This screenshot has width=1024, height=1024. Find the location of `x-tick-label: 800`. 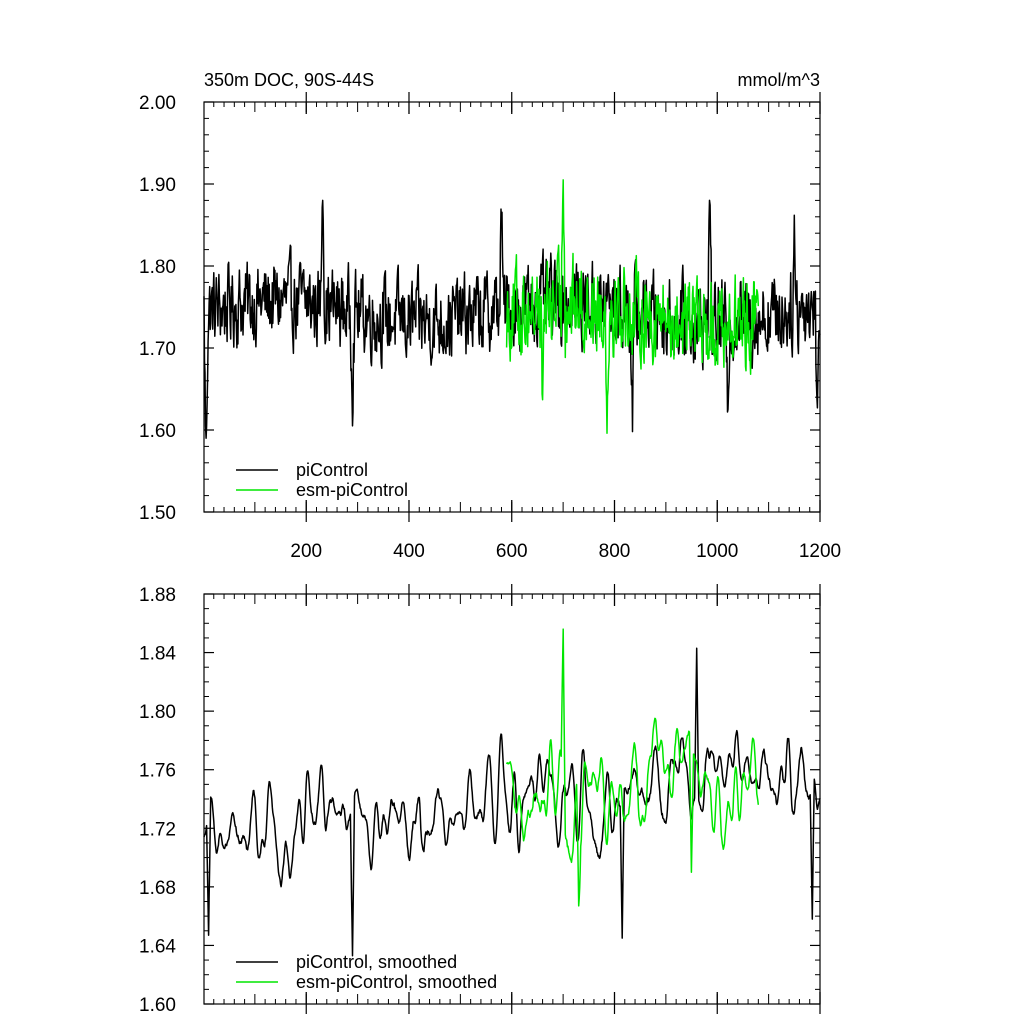

x-tick-label: 800 is located at coordinates (615, 551).